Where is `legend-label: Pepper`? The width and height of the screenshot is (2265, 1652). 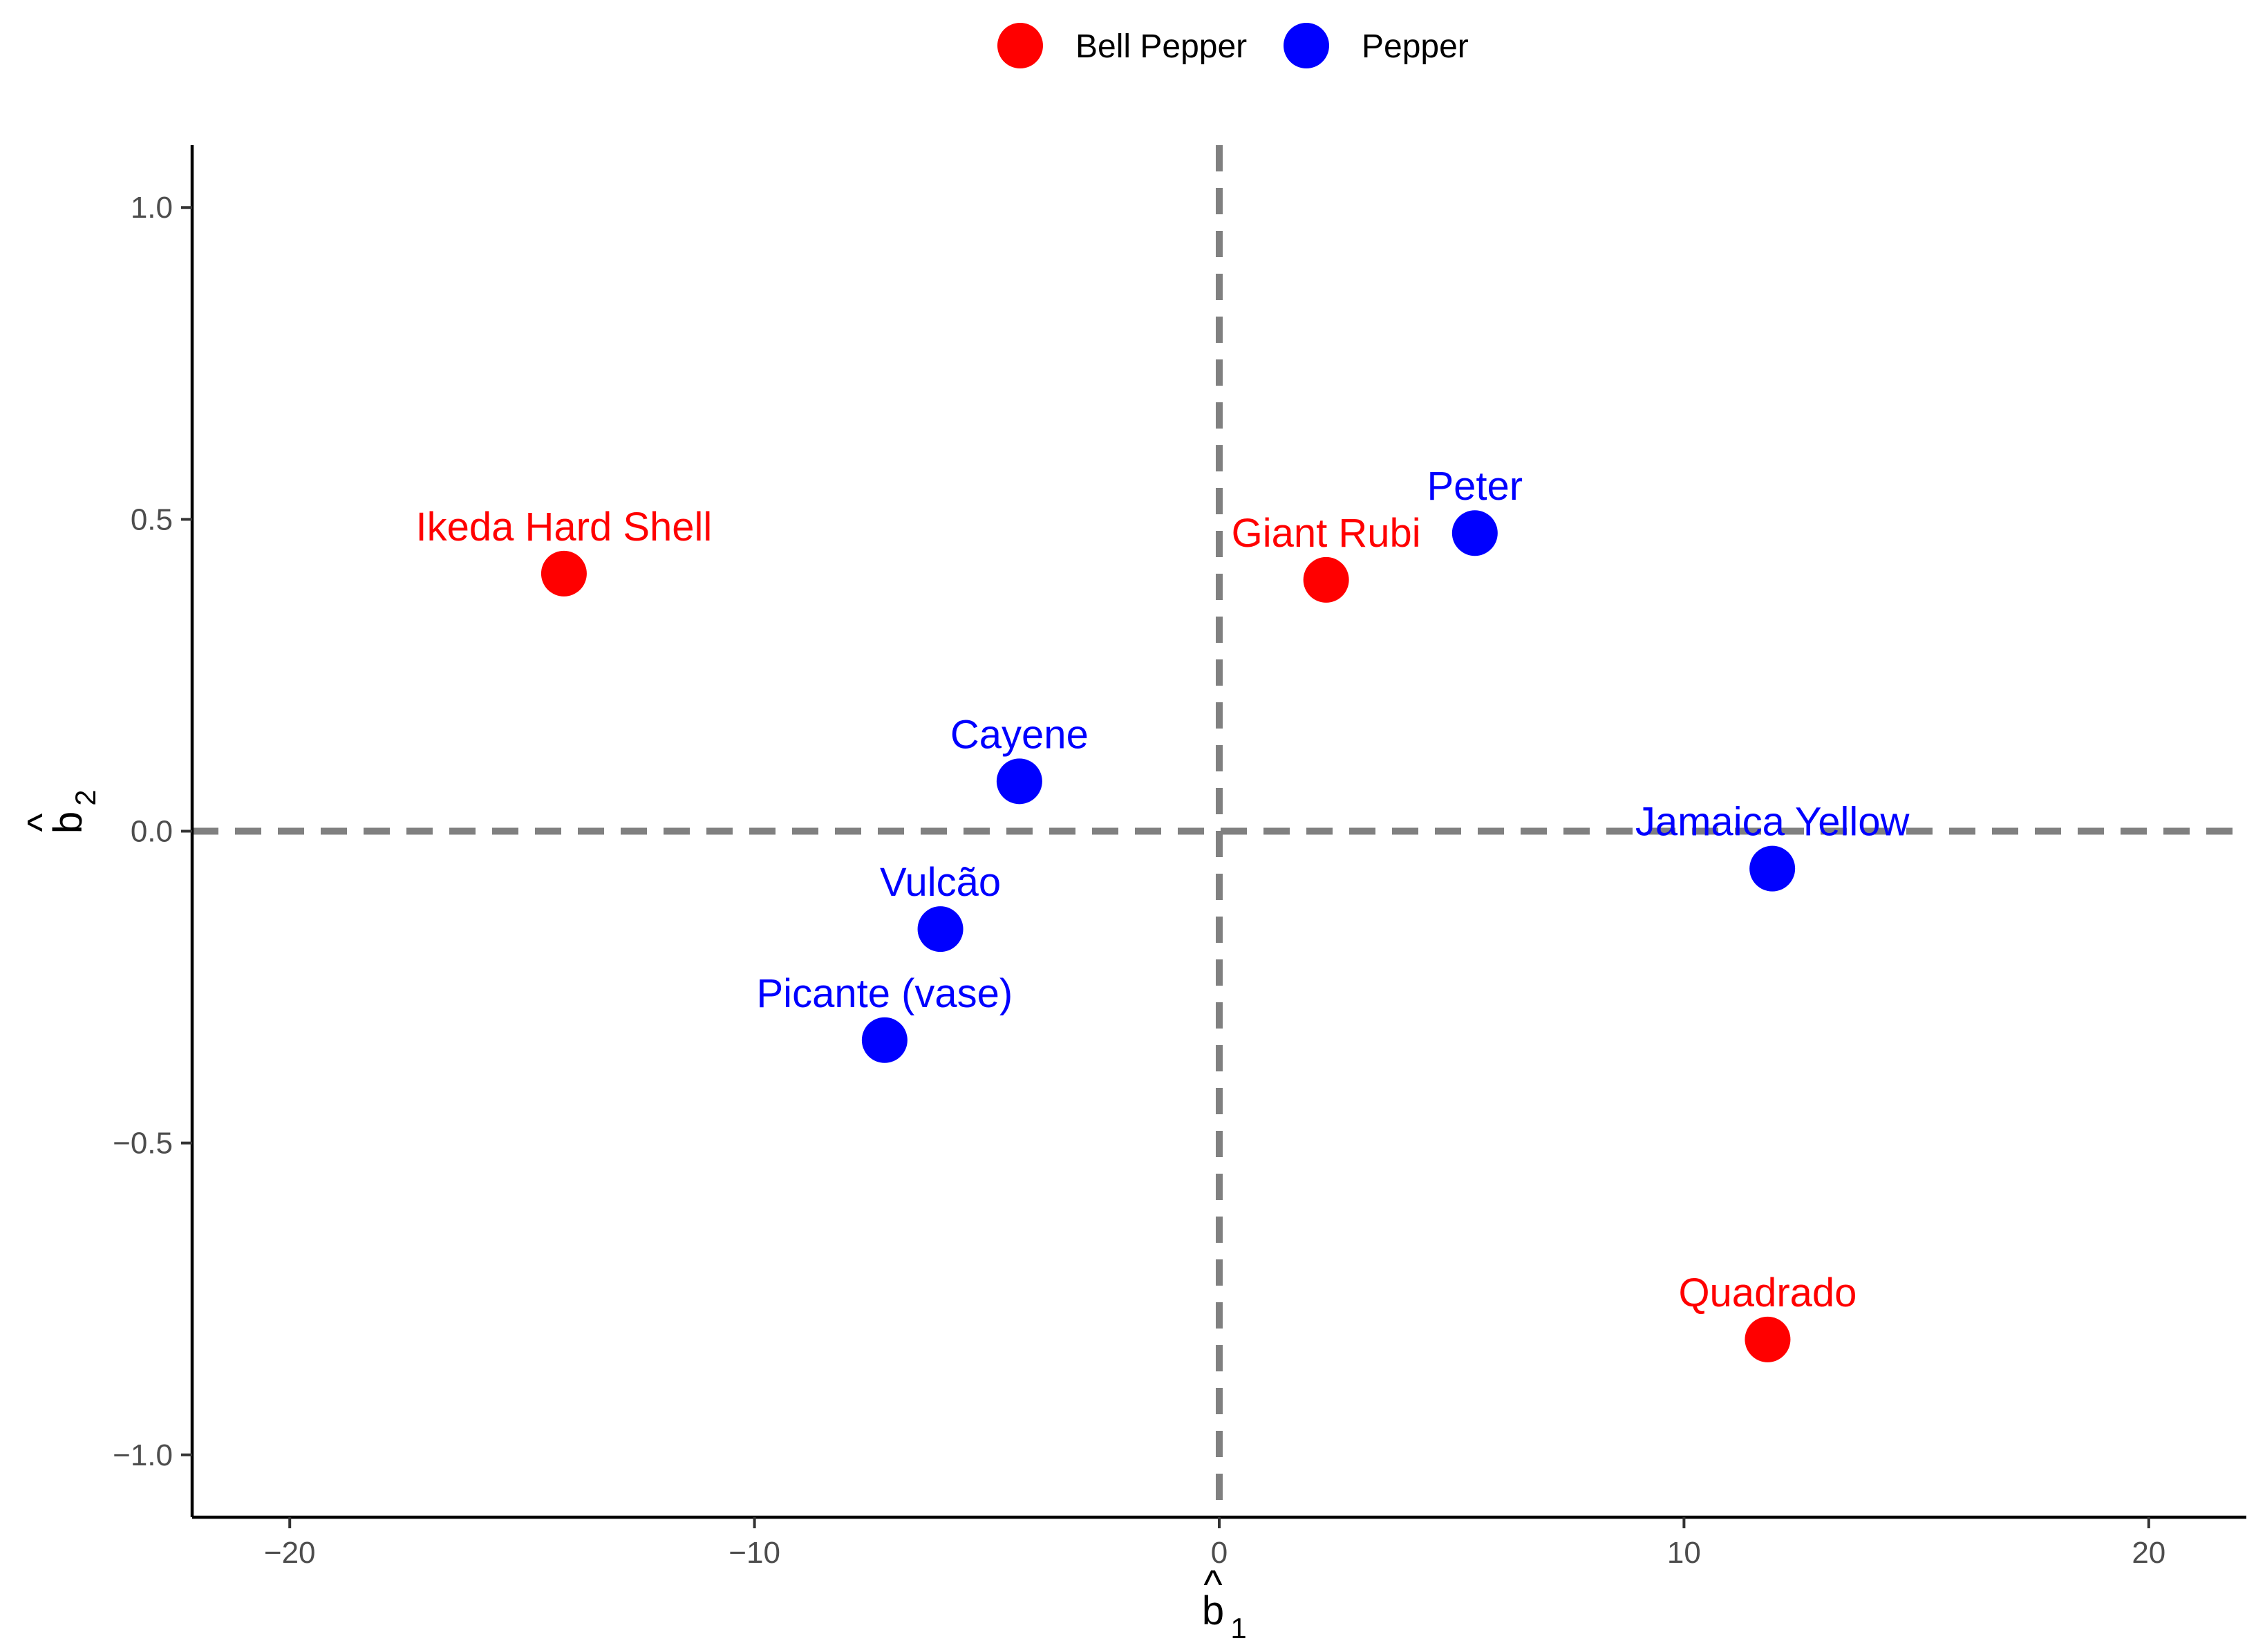 legend-label: Pepper is located at coordinates (1415, 46).